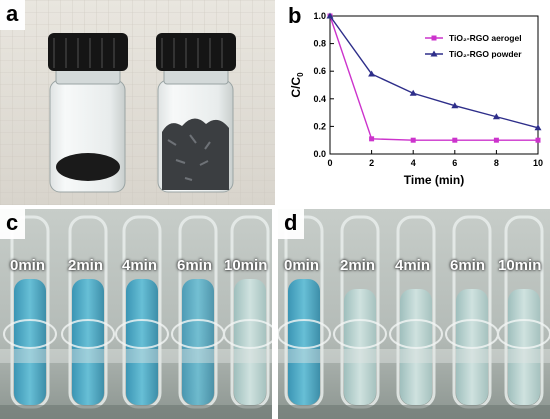  I want to click on time-label-c-3: 6min, so click(195, 265).